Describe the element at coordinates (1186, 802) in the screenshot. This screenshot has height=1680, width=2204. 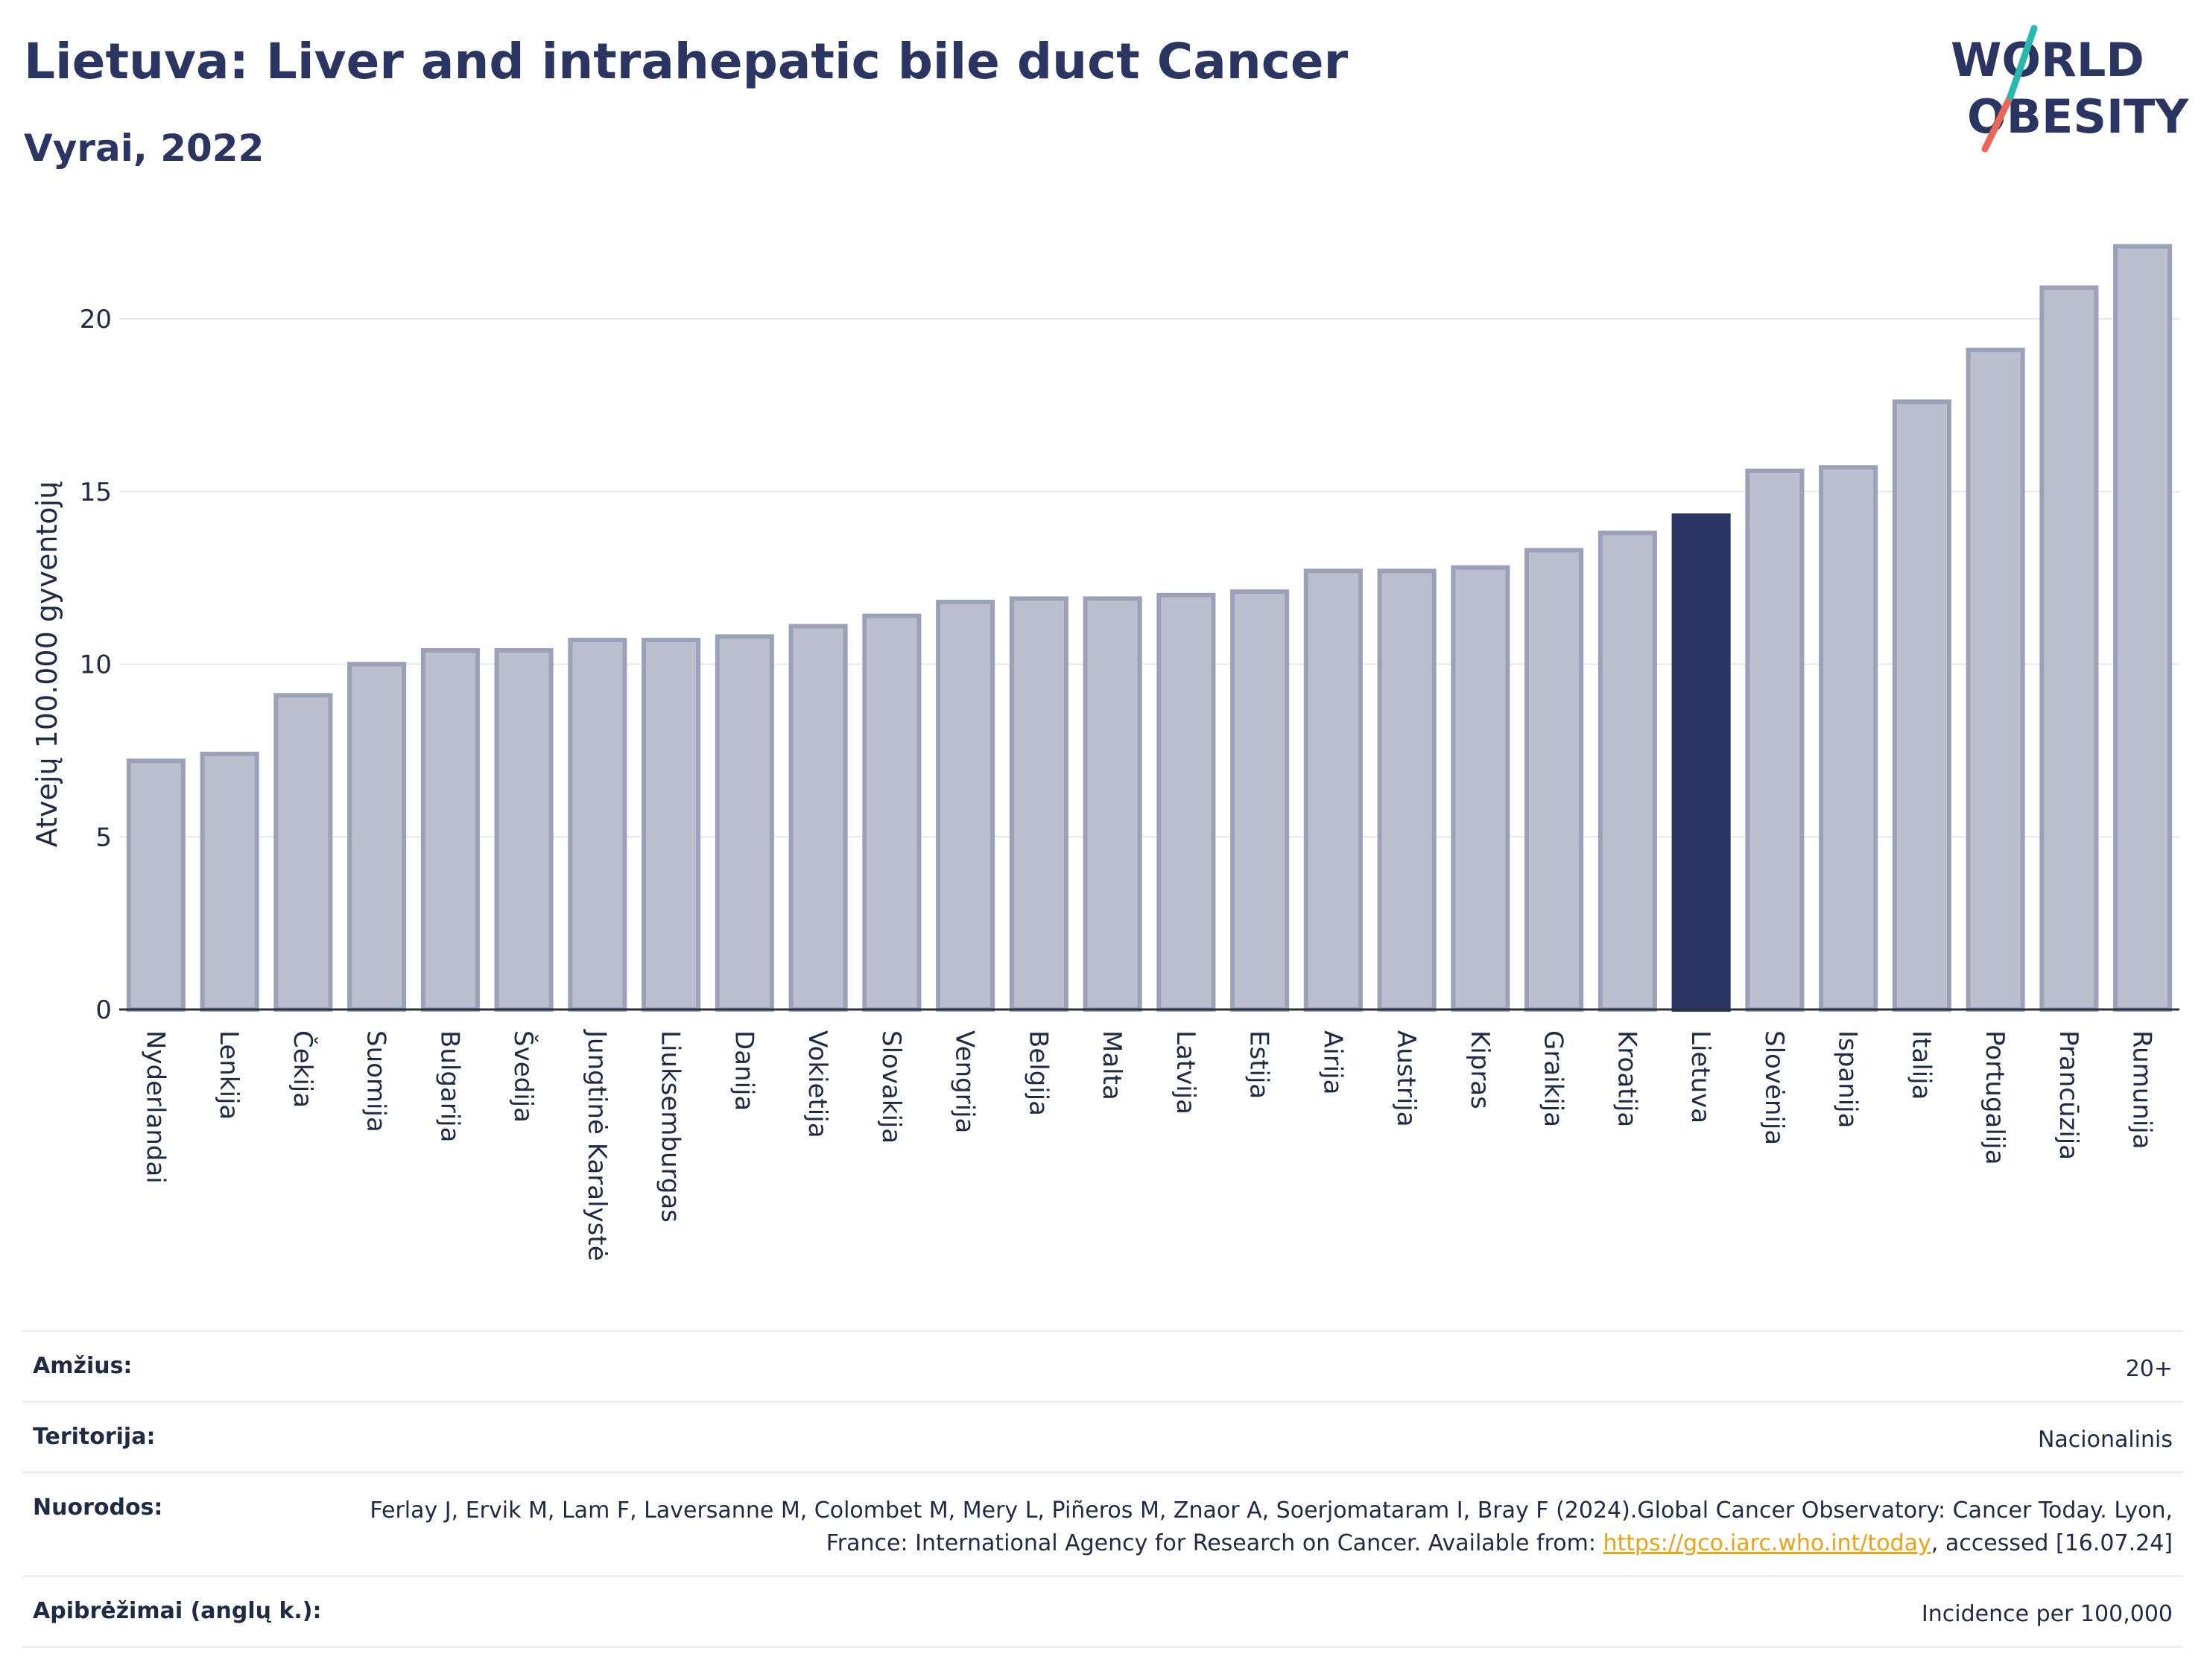
I see `bar-latvija` at that location.